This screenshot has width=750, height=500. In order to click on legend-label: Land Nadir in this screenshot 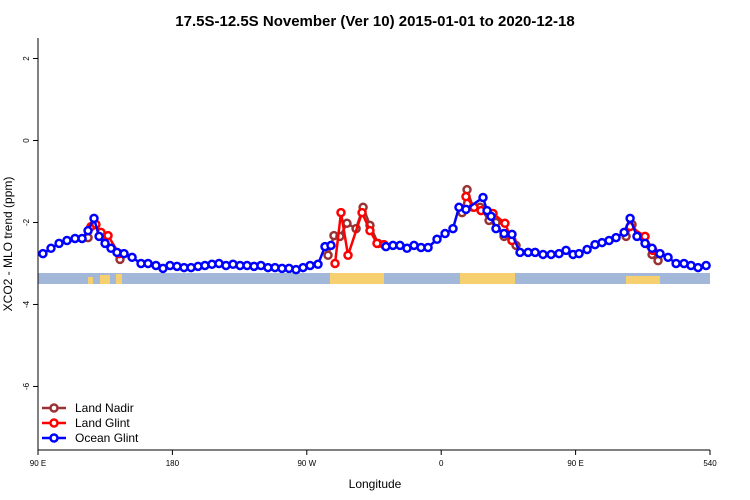, I will do `click(104, 408)`.